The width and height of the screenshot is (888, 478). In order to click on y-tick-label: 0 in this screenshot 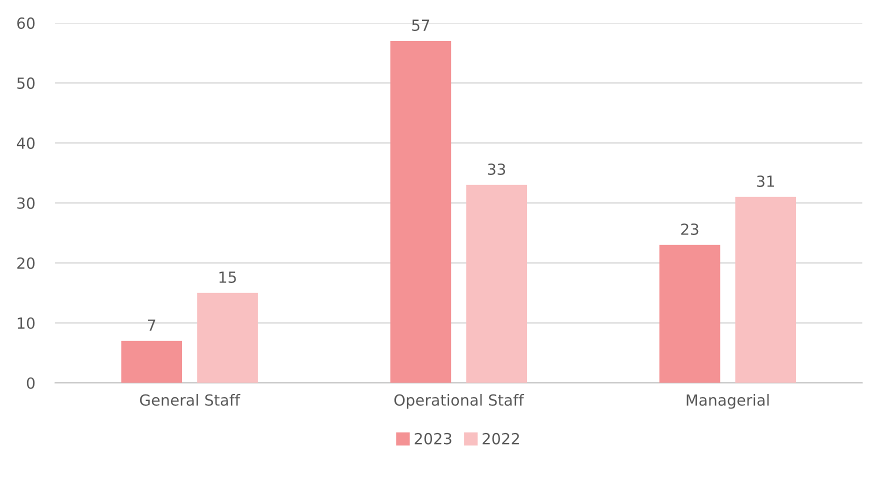, I will do `click(30, 383)`.